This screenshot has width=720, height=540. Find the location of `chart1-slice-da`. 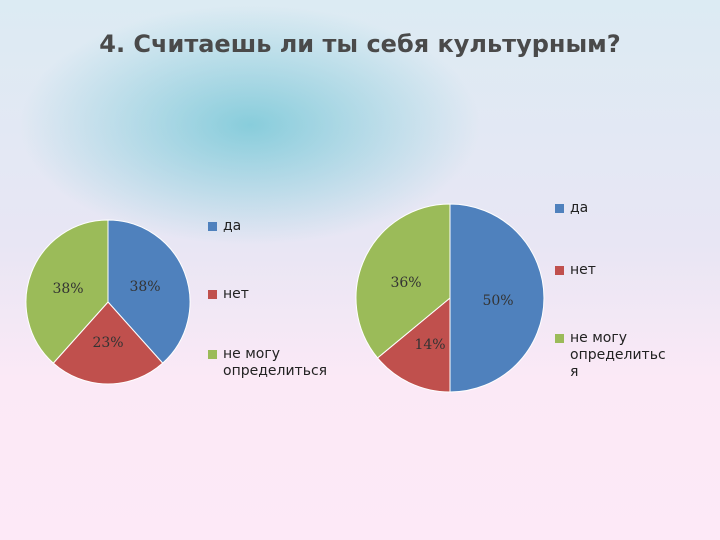

chart1-slice-da is located at coordinates (149, 291).